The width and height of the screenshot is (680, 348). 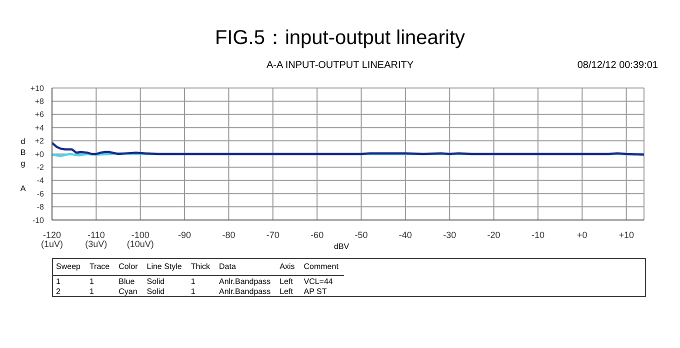 What do you see at coordinates (39, 101) in the screenshot?
I see `y-tick-label: +8` at bounding box center [39, 101].